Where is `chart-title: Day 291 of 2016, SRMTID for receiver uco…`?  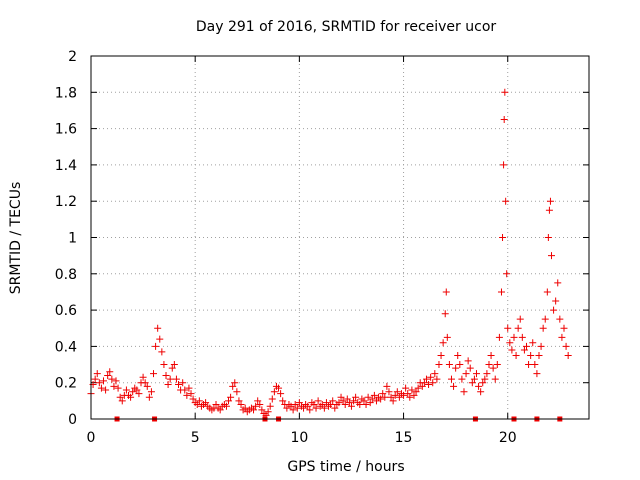 chart-title: Day 291 of 2016, SRMTID for receiver uco… is located at coordinates (346, 27).